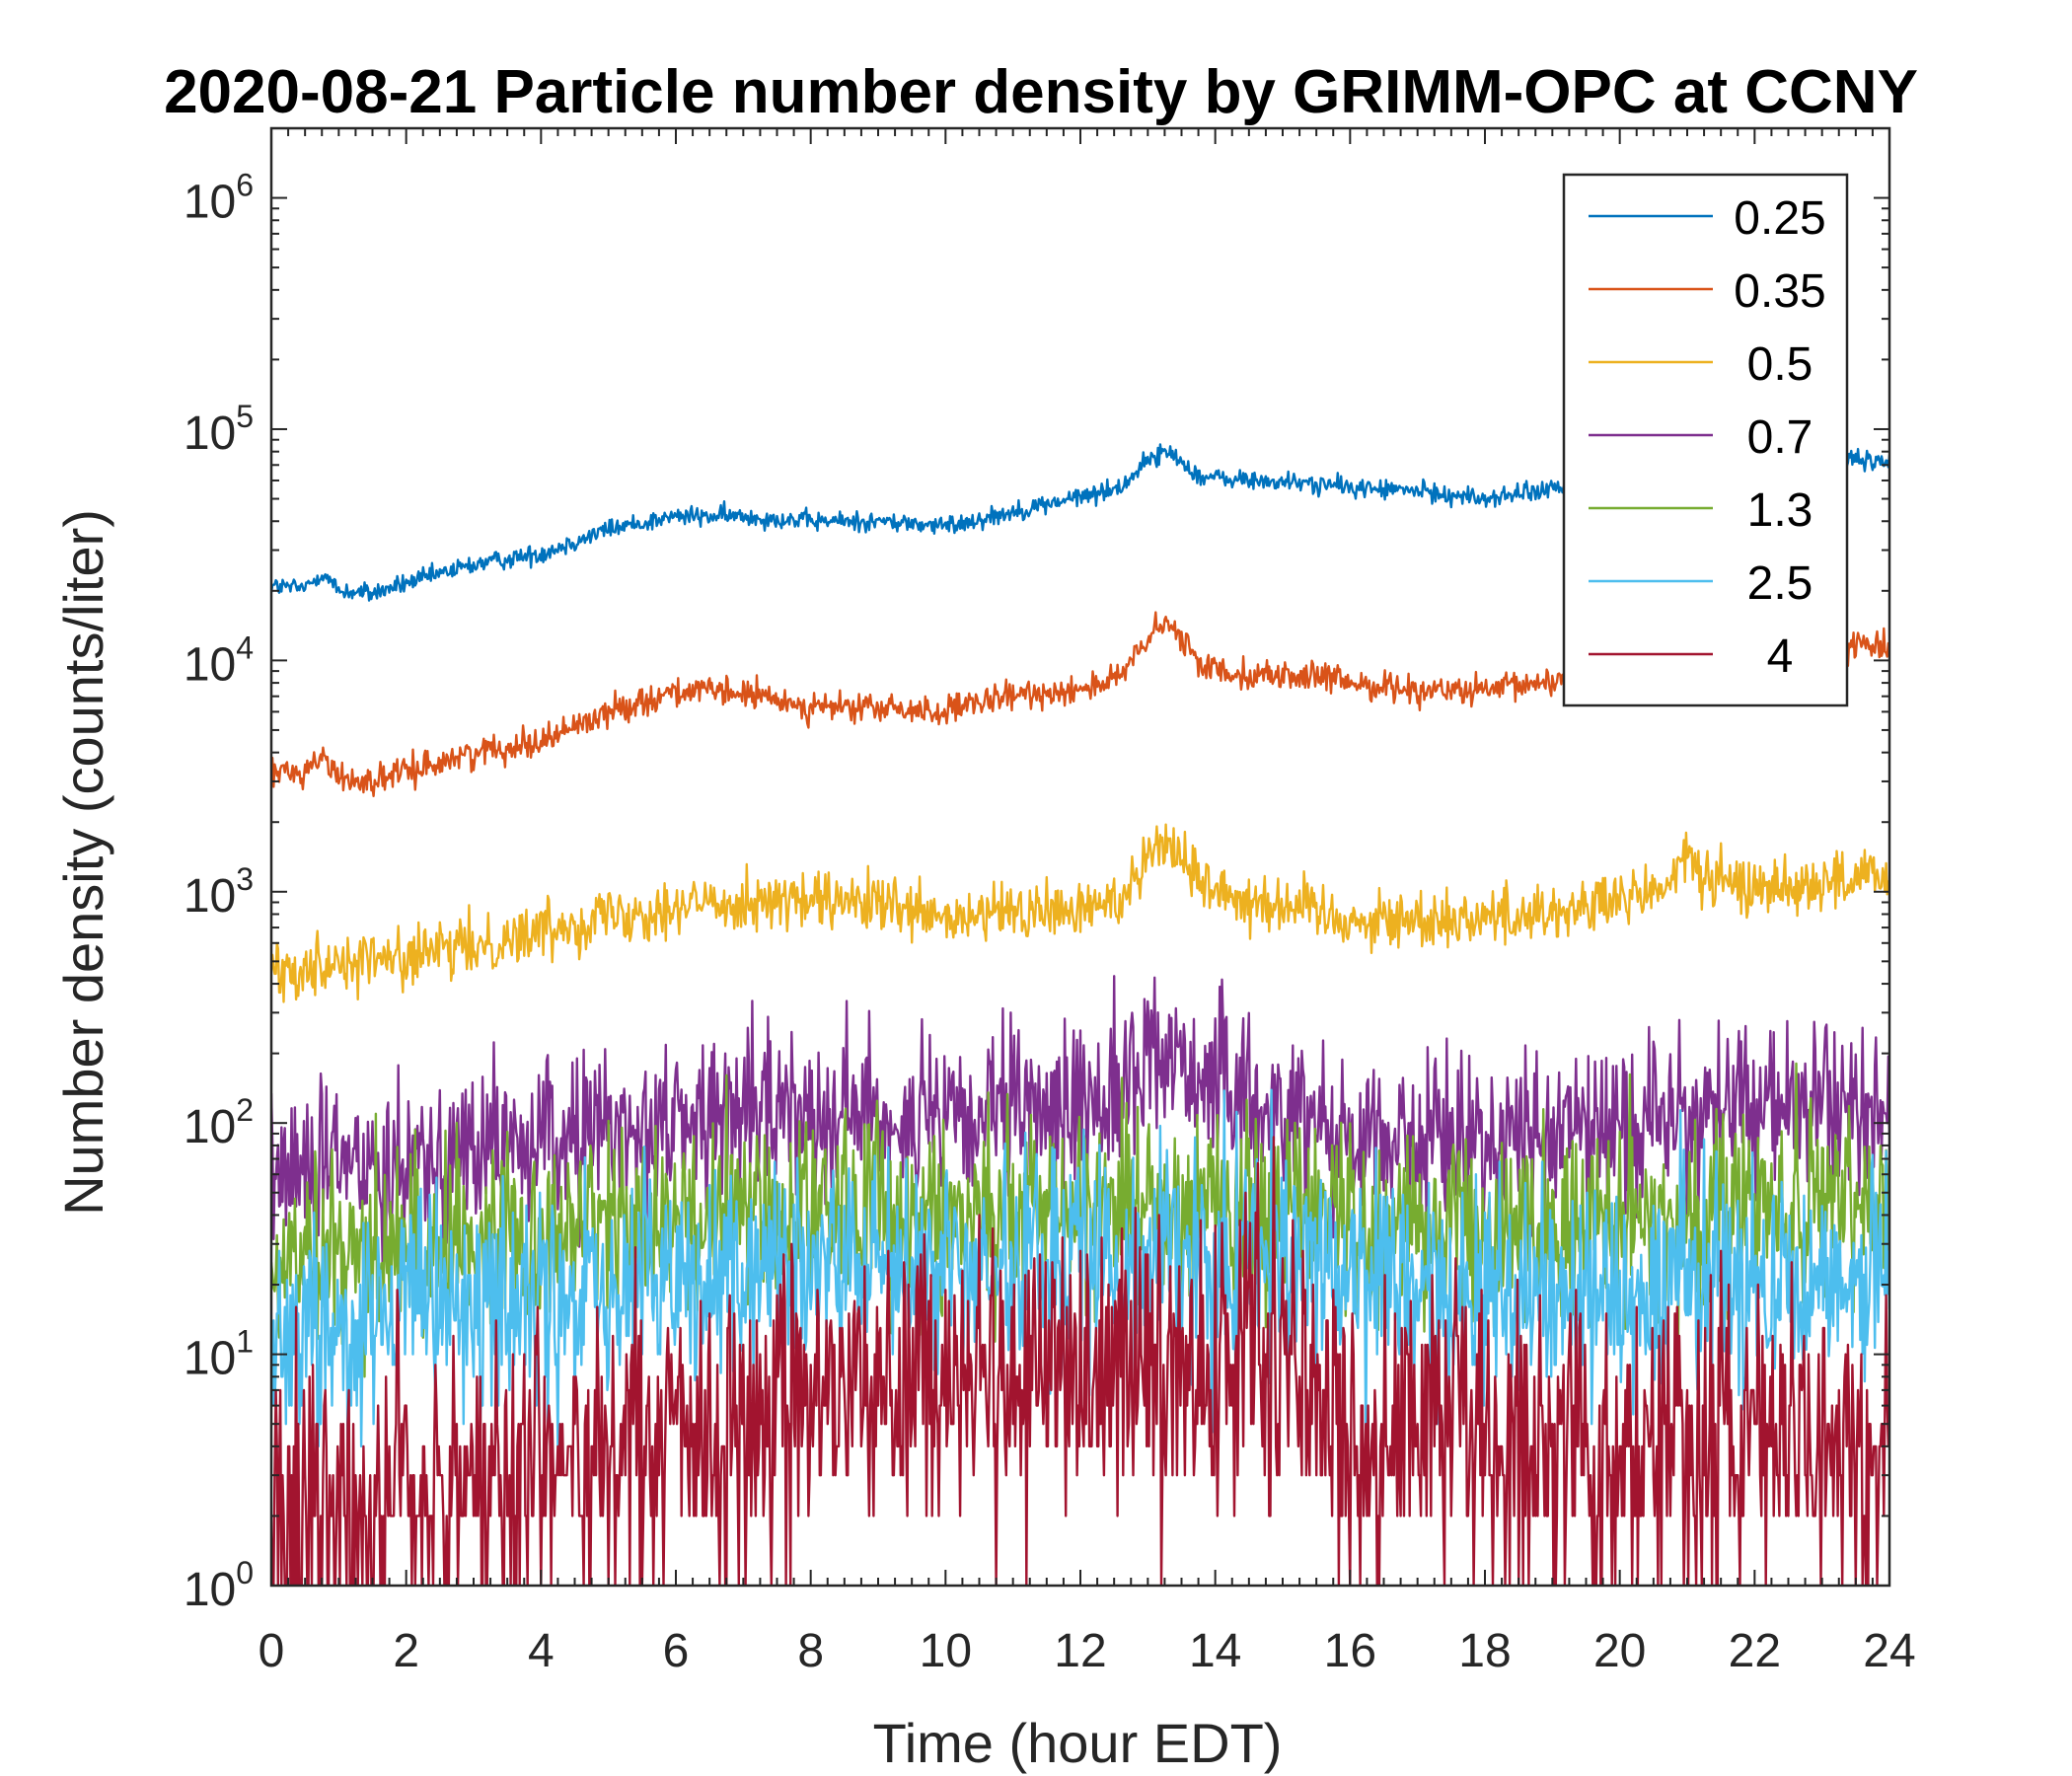 The height and width of the screenshot is (1776, 2072). Describe the element at coordinates (1755, 1651) in the screenshot. I see `x-tick-label: 22` at that location.